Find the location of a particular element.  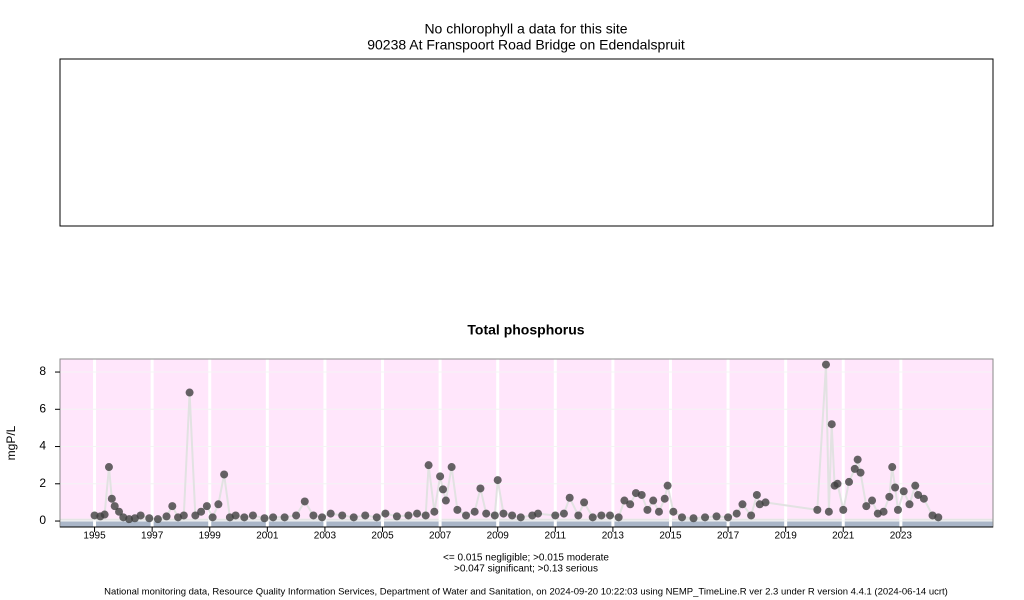

y-axis-label: mgP/L is located at coordinates (11, 442).